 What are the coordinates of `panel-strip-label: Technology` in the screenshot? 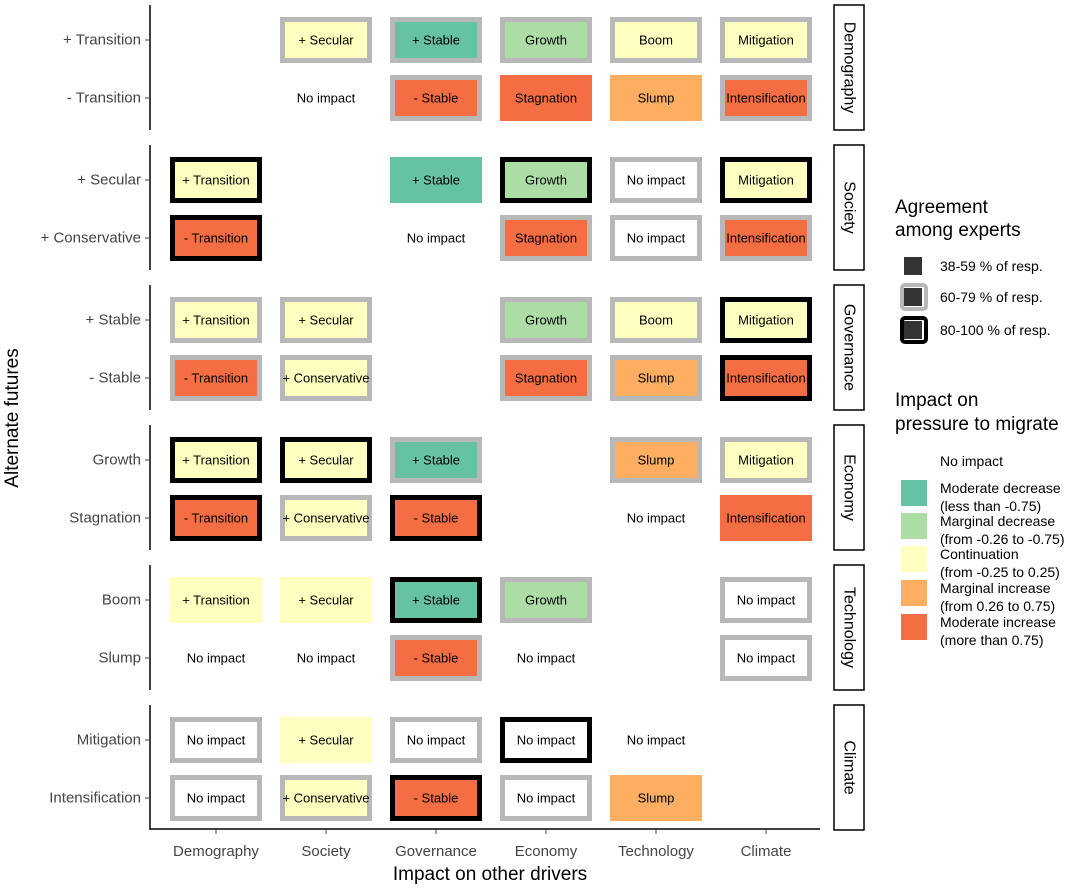 It's located at (849, 627).